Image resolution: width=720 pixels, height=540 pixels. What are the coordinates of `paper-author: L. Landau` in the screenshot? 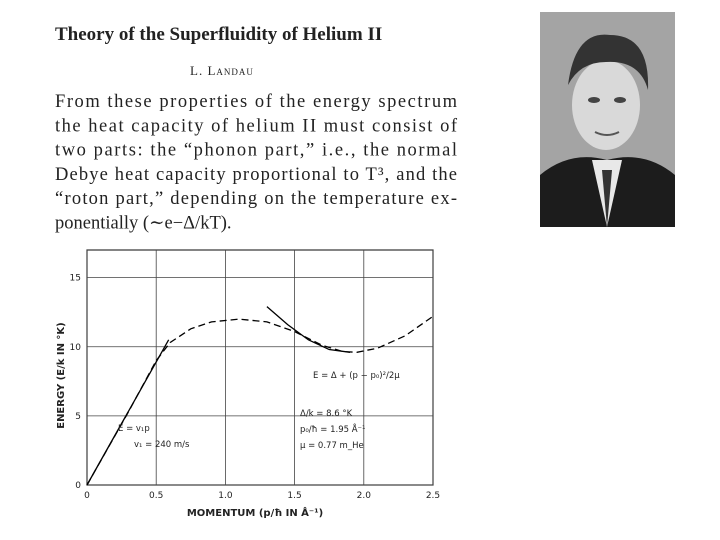 It's located at (222, 70).